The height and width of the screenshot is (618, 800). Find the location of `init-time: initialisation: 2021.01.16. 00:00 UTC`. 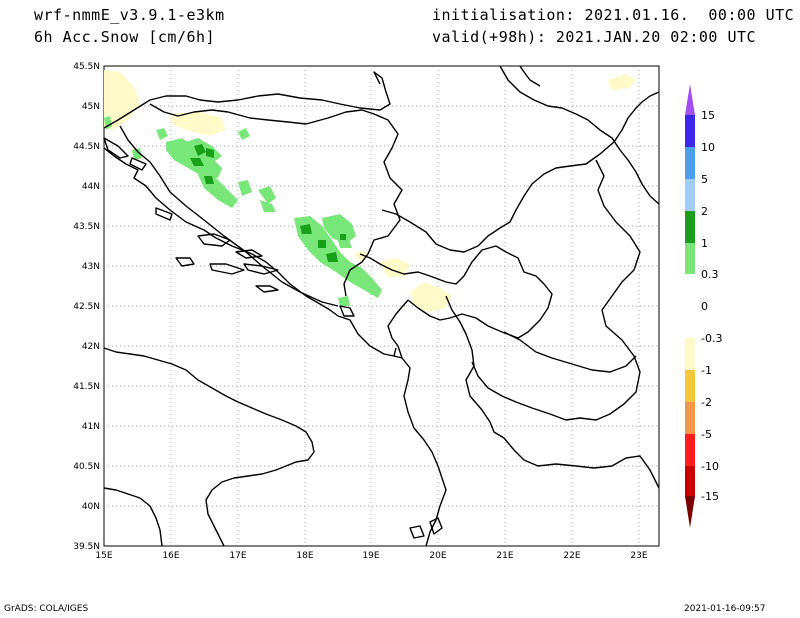

init-time: initialisation: 2021.01.16. 00:00 UTC is located at coordinates (613, 15).